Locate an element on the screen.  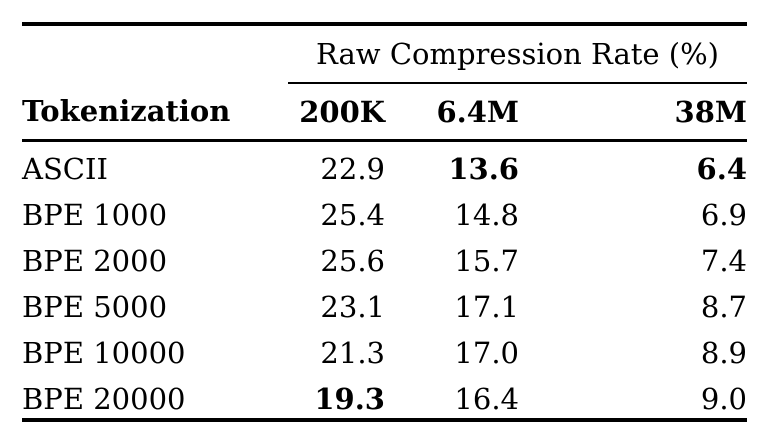
row-label: BPE 10000 is located at coordinates (104, 353).